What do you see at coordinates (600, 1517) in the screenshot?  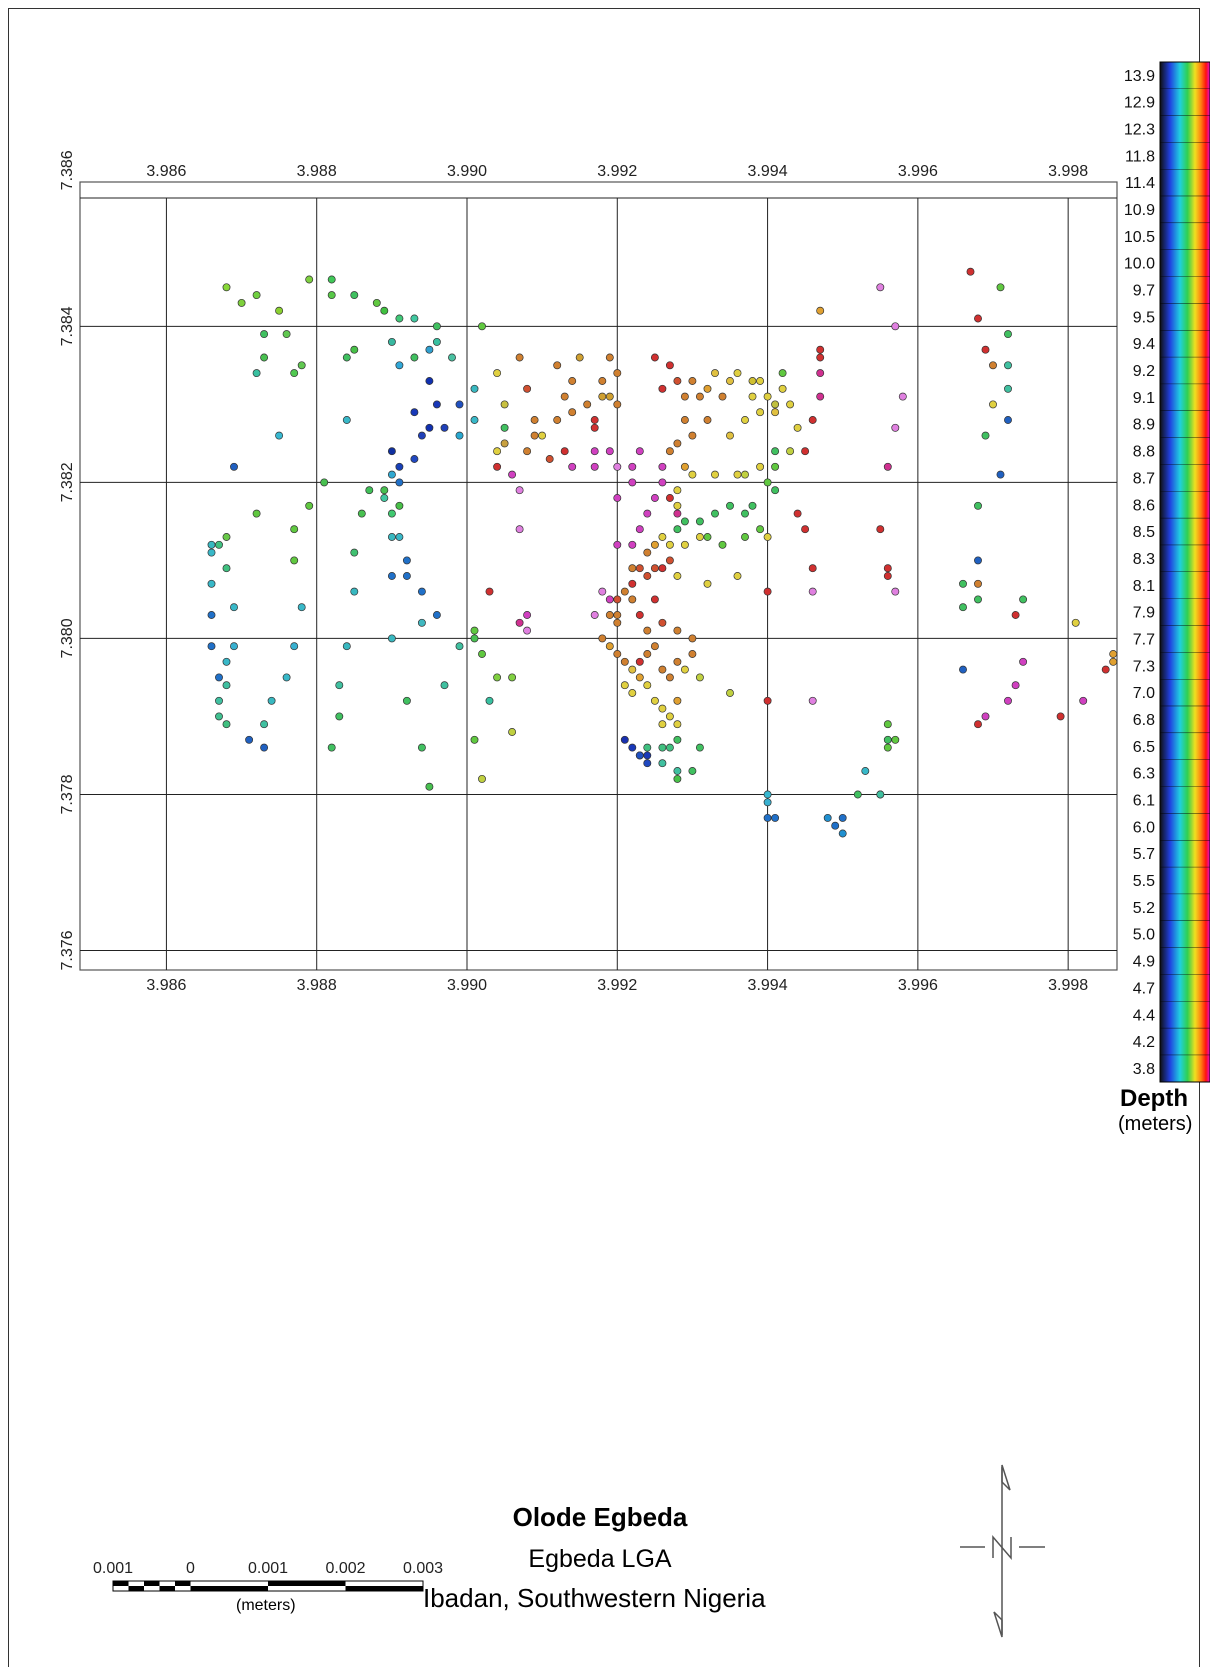 I see `map-title: Olode Egbeda` at bounding box center [600, 1517].